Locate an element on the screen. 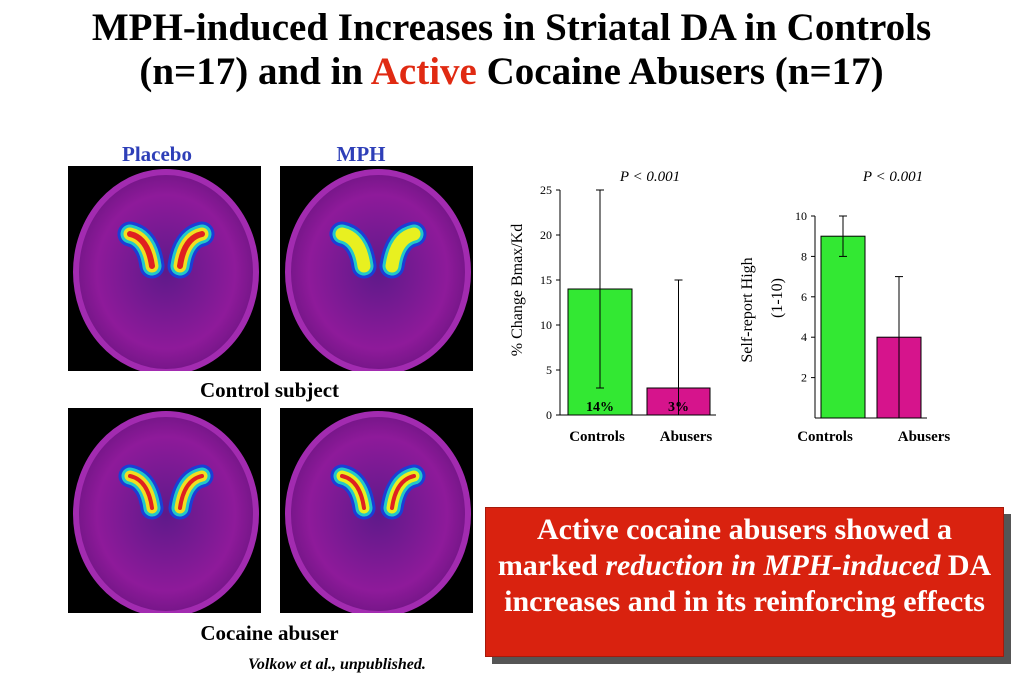  high-tick-label: 6 is located at coordinates (804, 297).